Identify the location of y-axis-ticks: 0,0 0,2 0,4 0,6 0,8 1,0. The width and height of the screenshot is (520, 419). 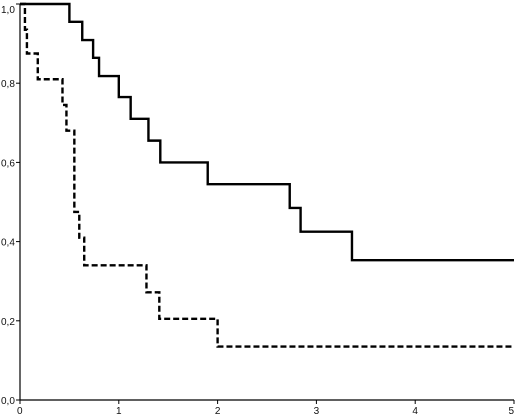
(10, 205).